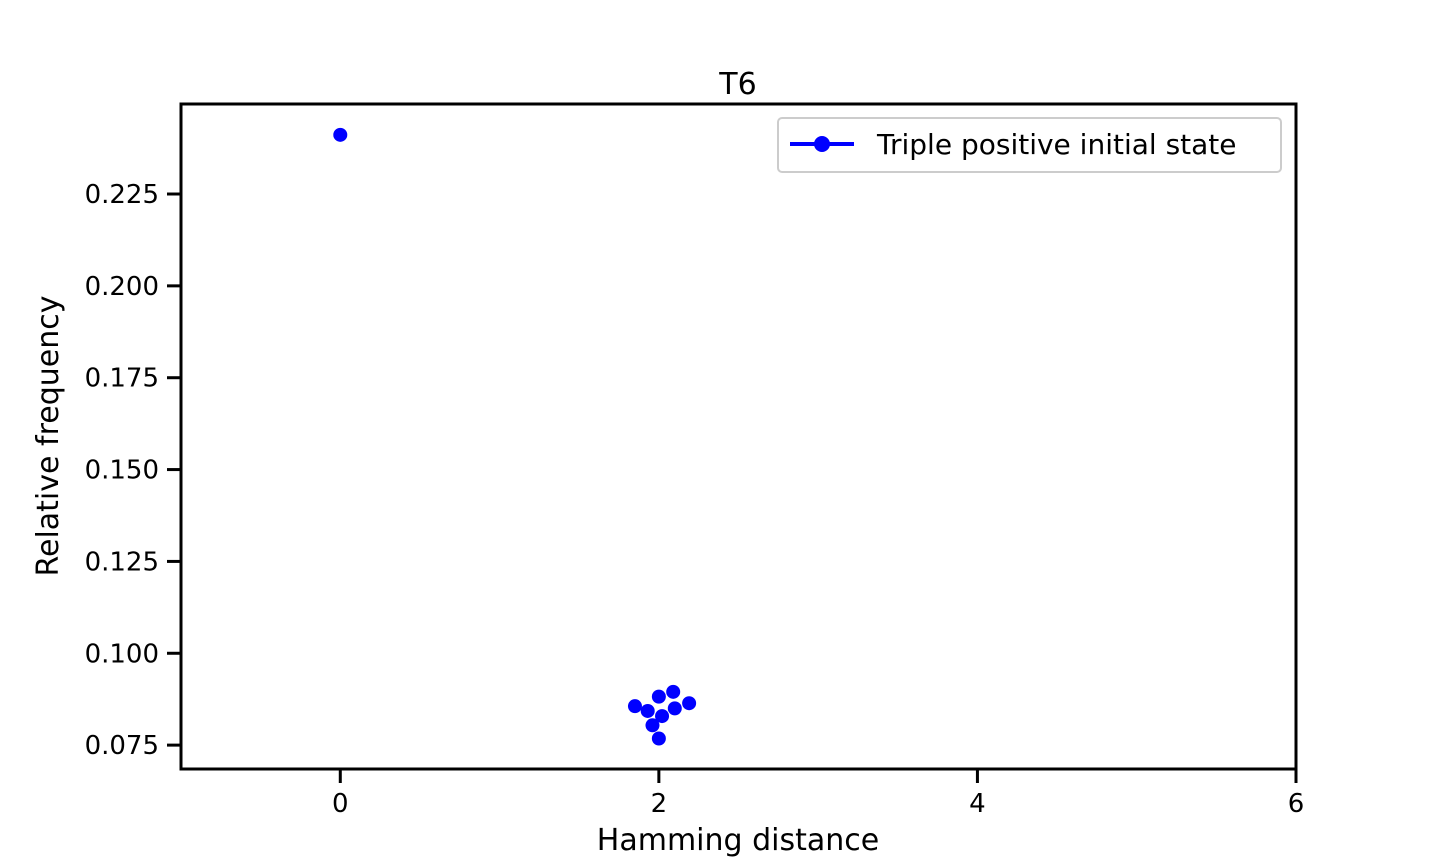 This screenshot has width=1440, height=868. What do you see at coordinates (122, 746) in the screenshot?
I see `y-tick-label: 0.075` at bounding box center [122, 746].